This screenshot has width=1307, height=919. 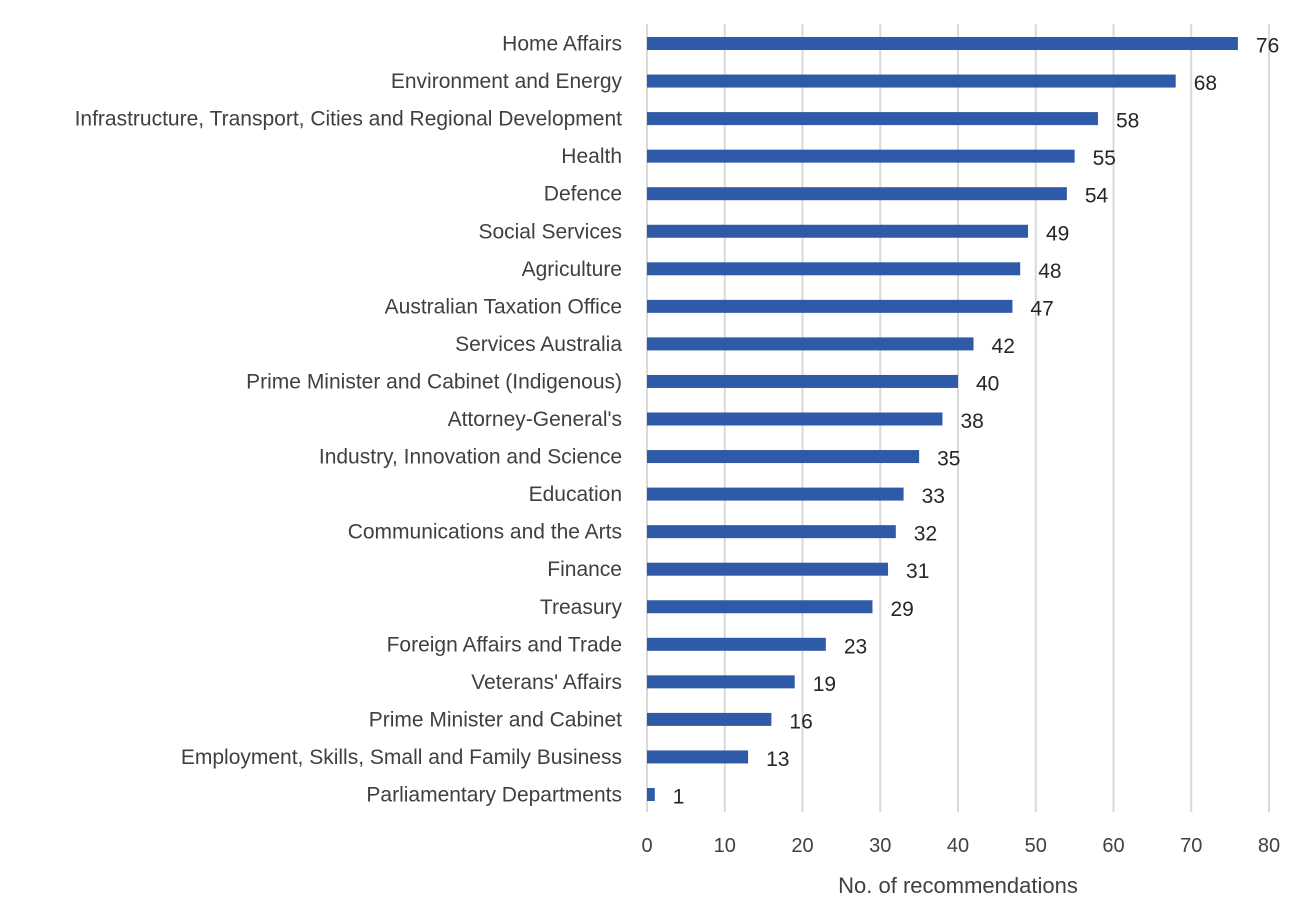 I want to click on x-tick-label: 40, so click(x=958, y=846).